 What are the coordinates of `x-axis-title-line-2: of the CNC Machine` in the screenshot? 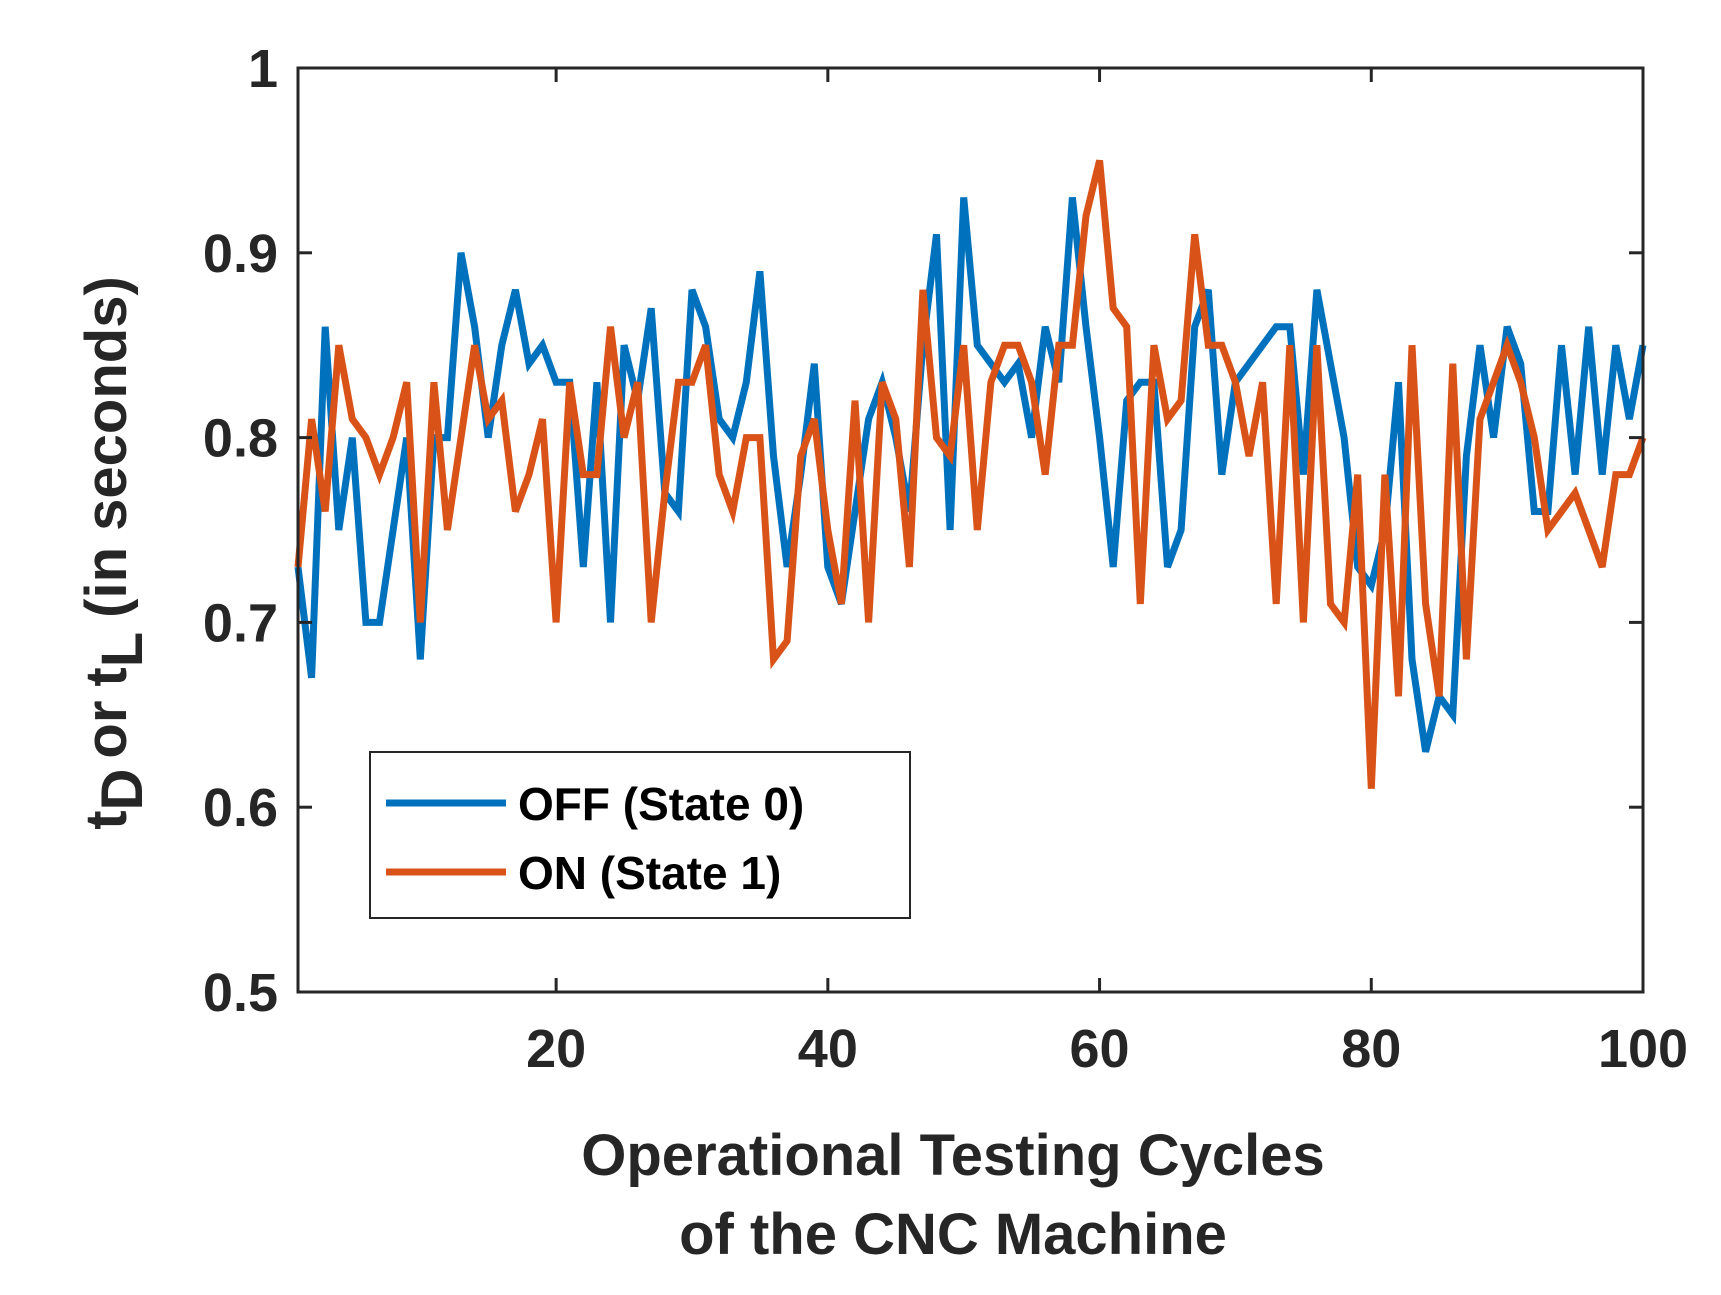 It's located at (953, 1234).